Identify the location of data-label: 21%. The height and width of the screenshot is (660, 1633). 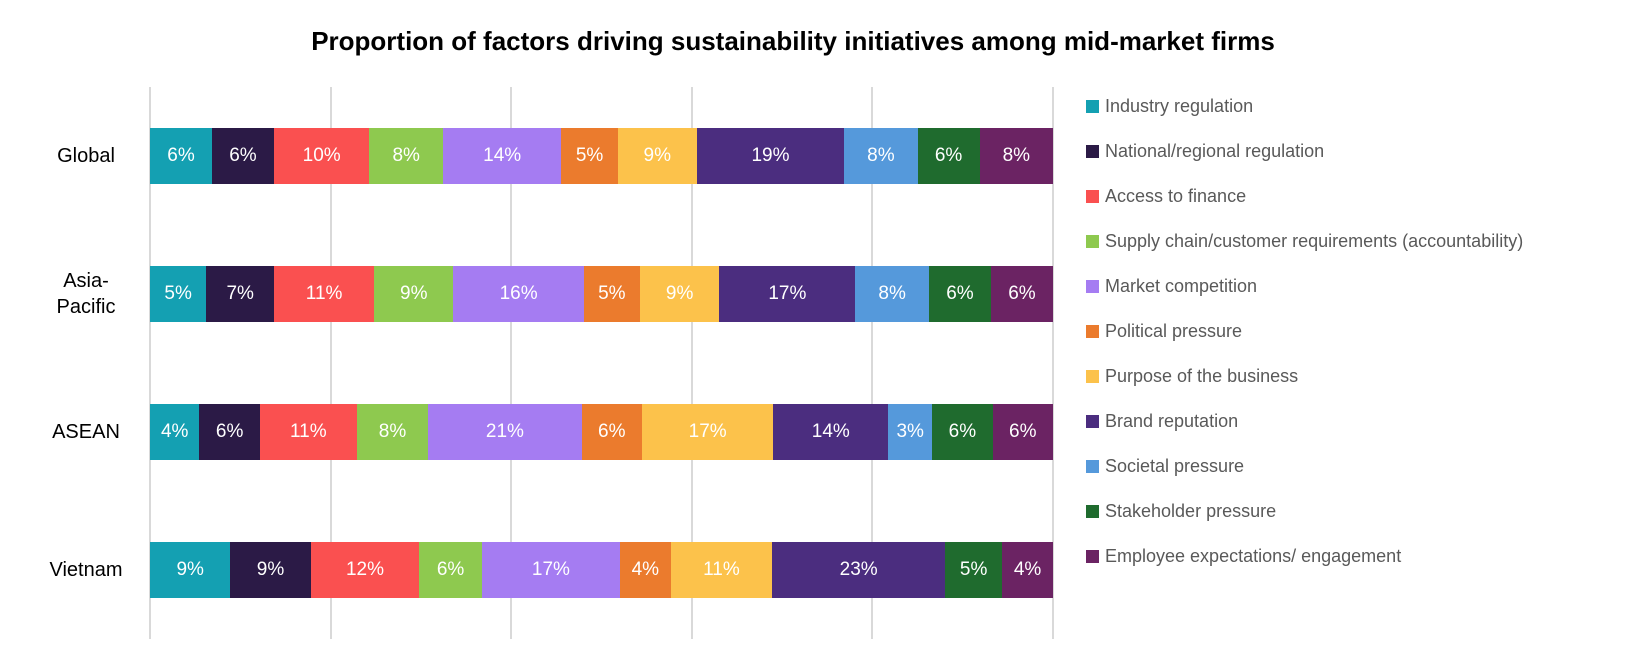
(504, 431).